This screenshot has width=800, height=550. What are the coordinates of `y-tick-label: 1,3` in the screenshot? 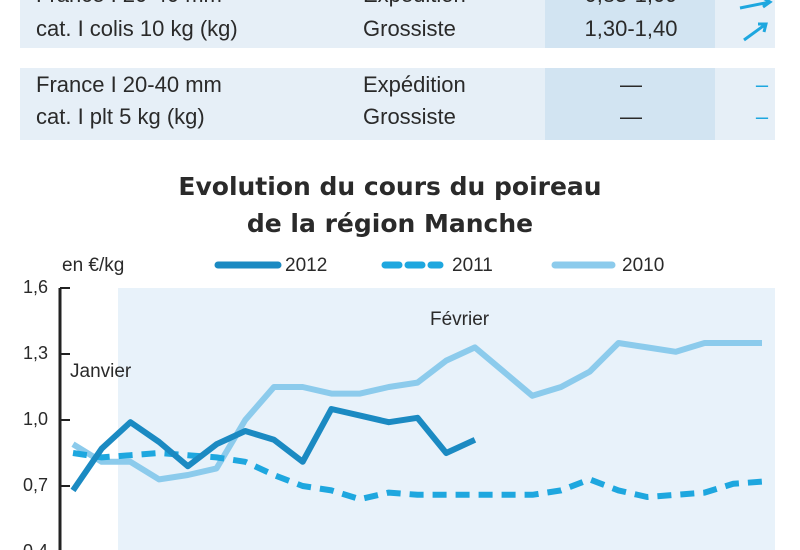 It's located at (35, 353).